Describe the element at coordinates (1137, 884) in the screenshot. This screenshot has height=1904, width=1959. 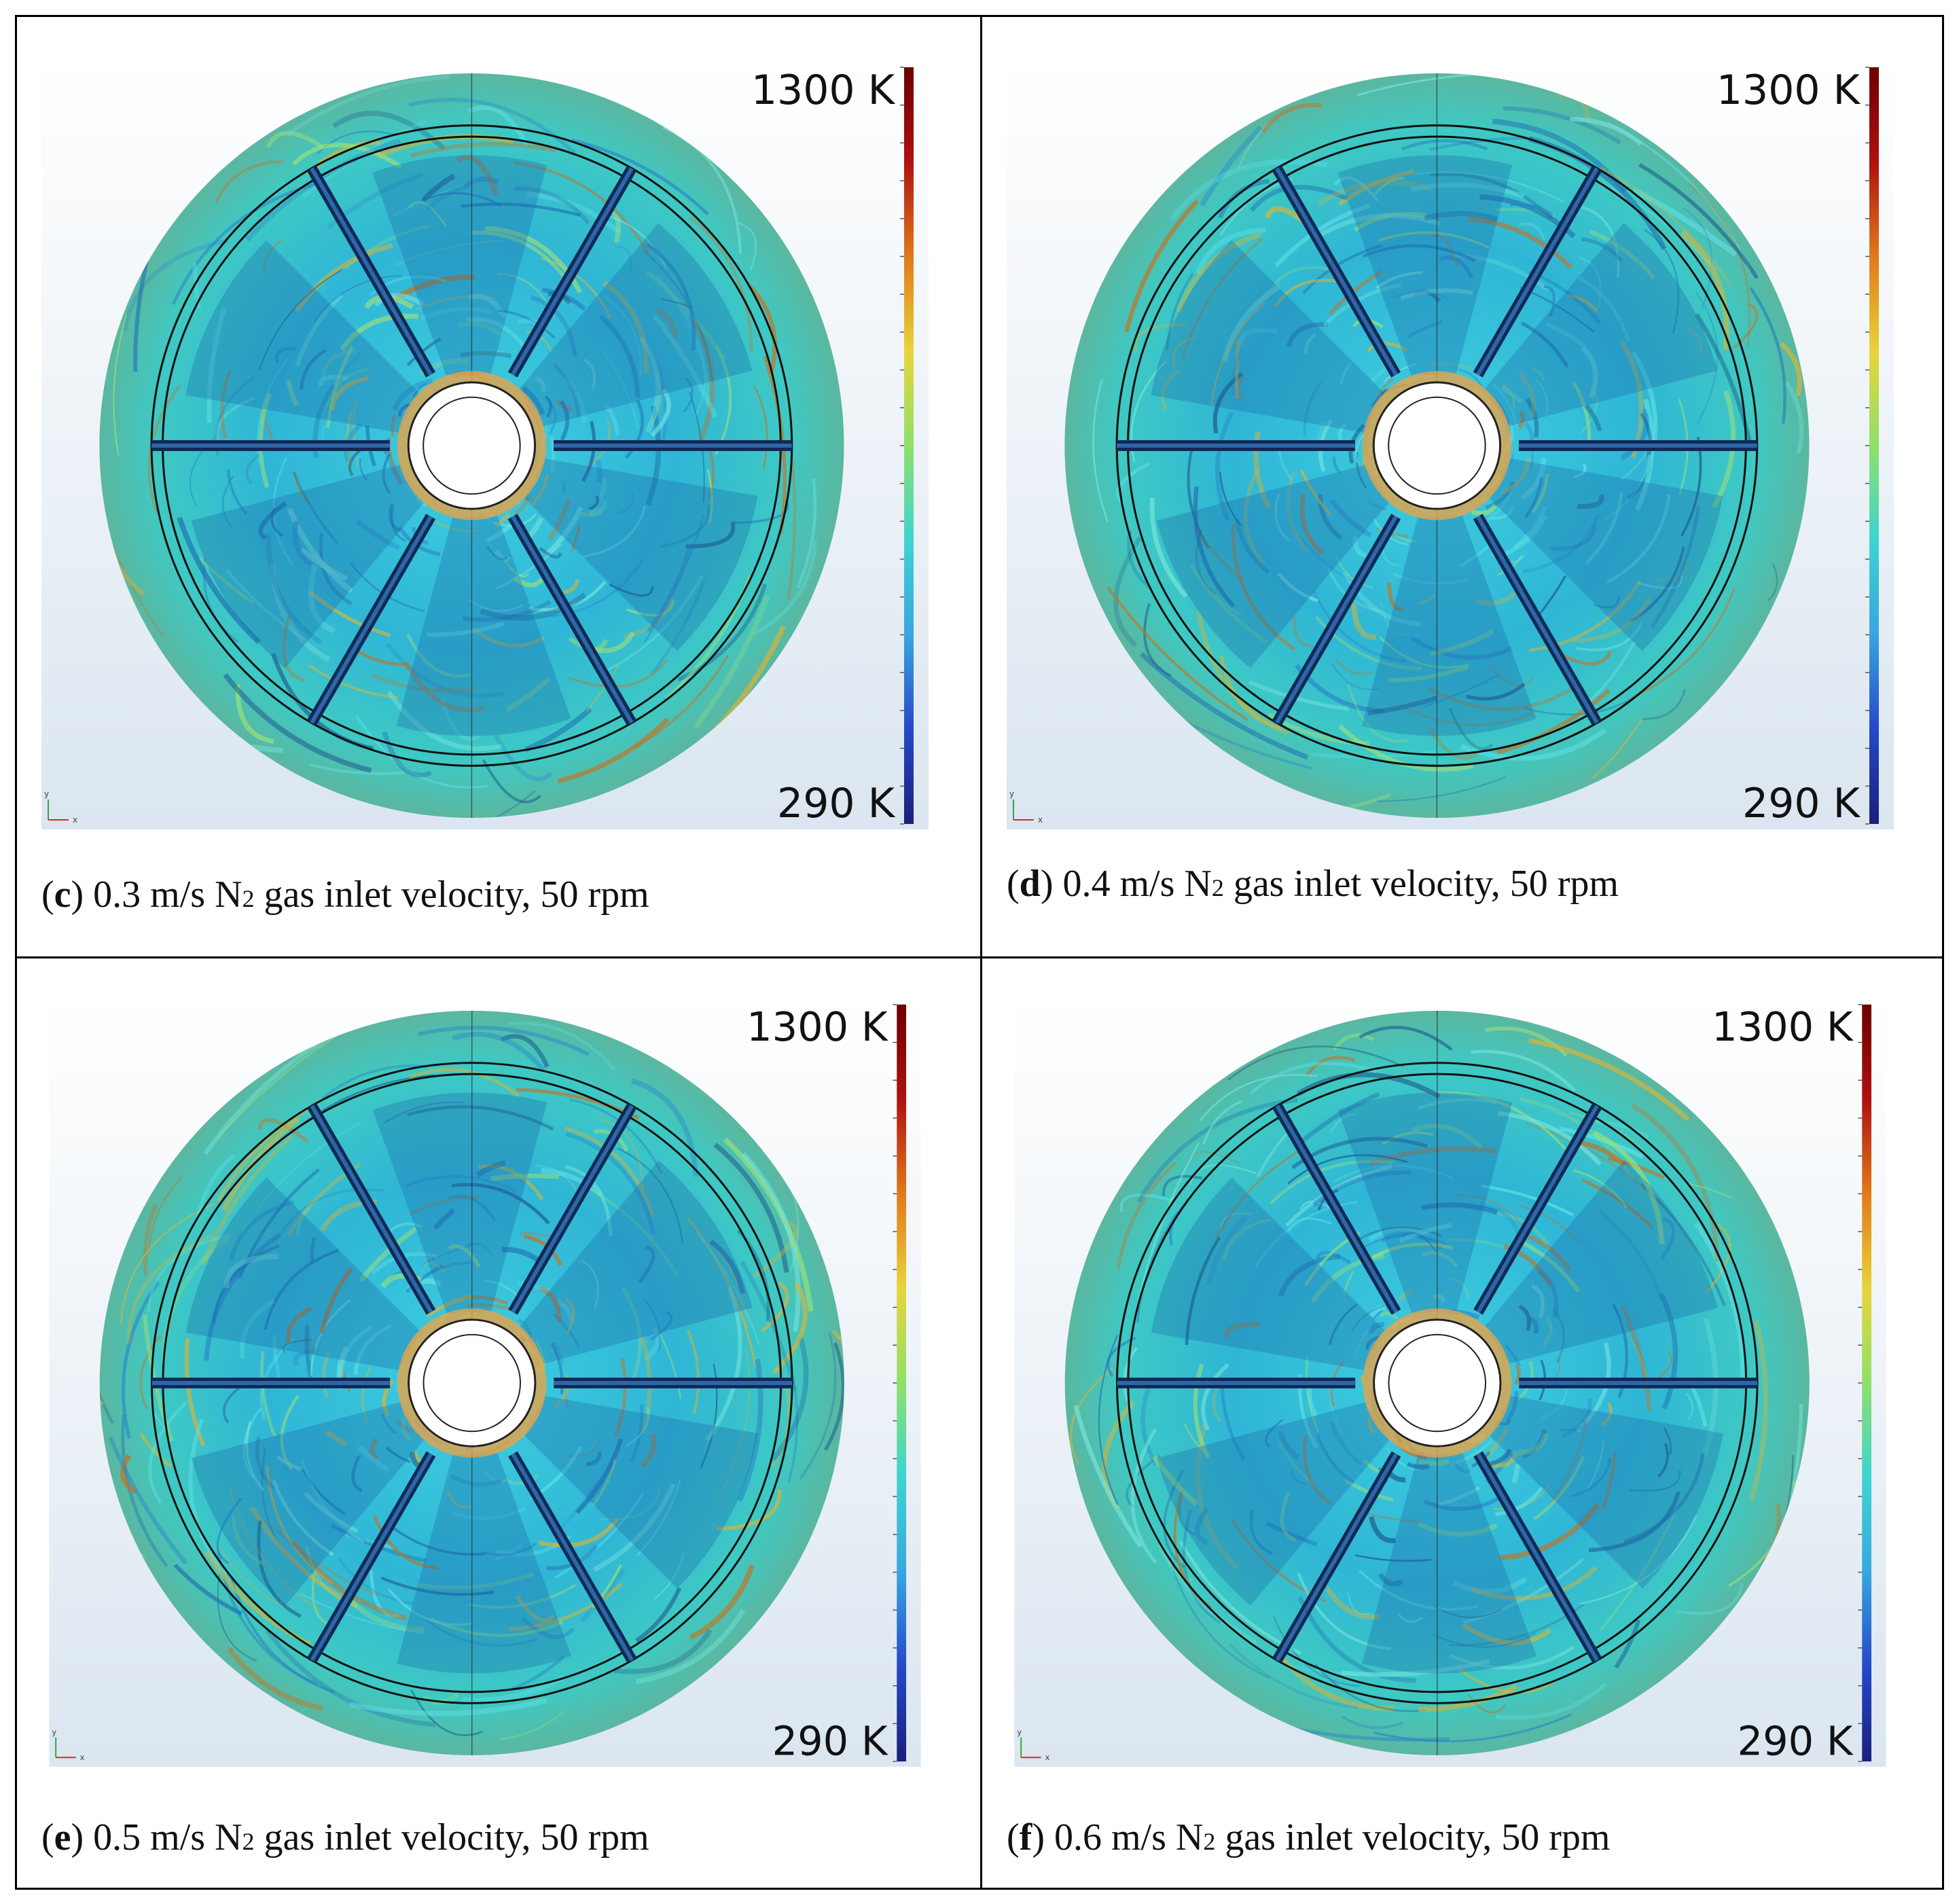
I see `caption-velocity: 0.4 m/s N` at that location.